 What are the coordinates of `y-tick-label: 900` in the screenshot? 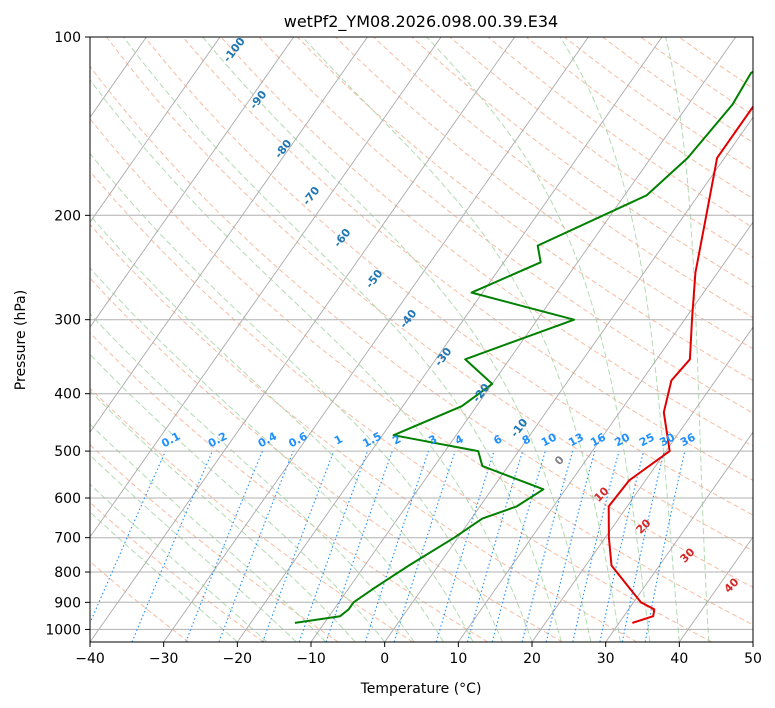 It's located at (67, 603).